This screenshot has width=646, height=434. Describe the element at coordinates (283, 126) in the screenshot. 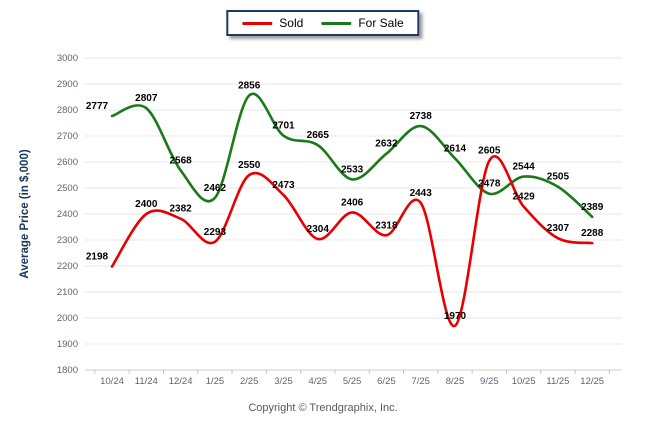

I see `data-label-for-sale: 2701` at that location.